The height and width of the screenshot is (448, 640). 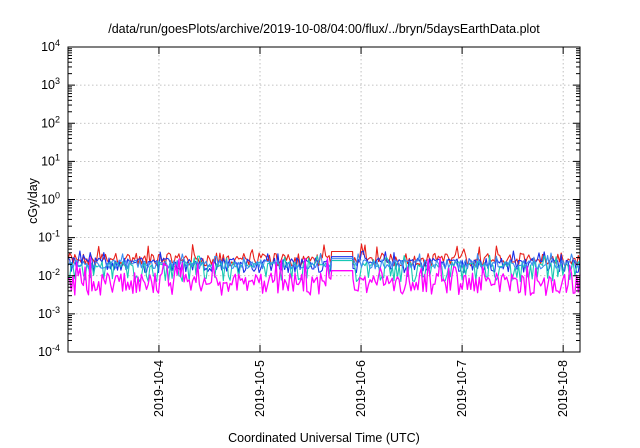 What do you see at coordinates (33, 200) in the screenshot?
I see `y-axis-label: cGy/day` at bounding box center [33, 200].